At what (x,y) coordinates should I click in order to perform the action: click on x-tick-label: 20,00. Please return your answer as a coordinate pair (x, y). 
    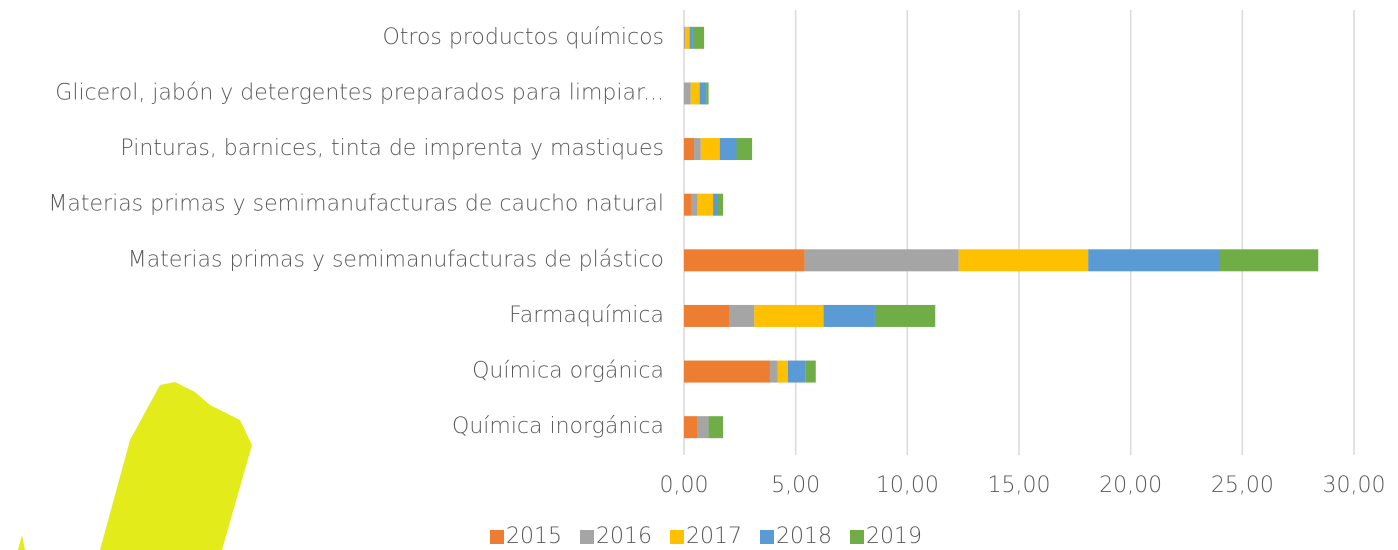
    Looking at the image, I should click on (1130, 485).